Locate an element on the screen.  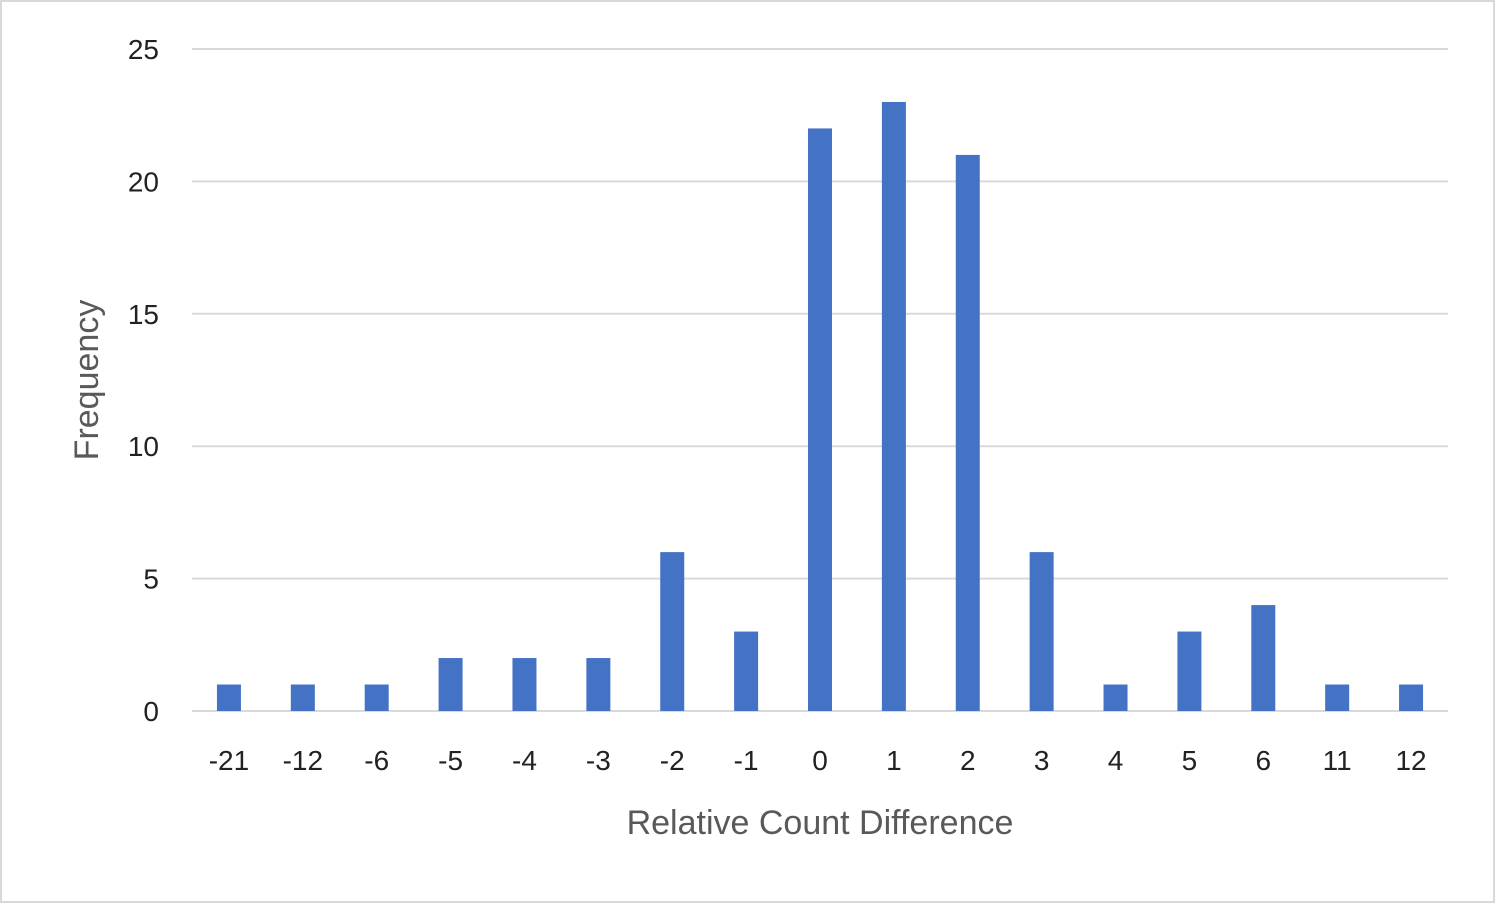
x-tick-label: 3 is located at coordinates (1042, 760).